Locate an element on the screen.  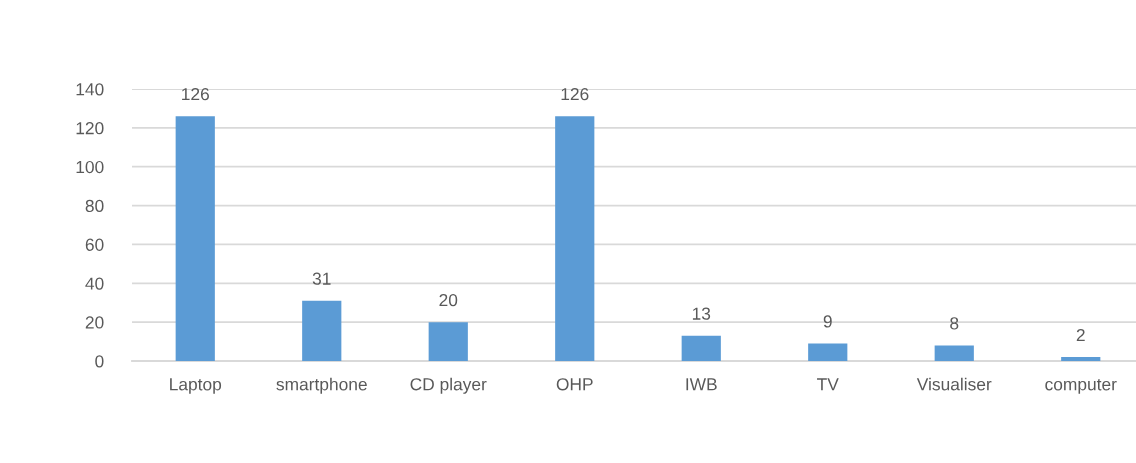
data-label: 13 is located at coordinates (701, 313).